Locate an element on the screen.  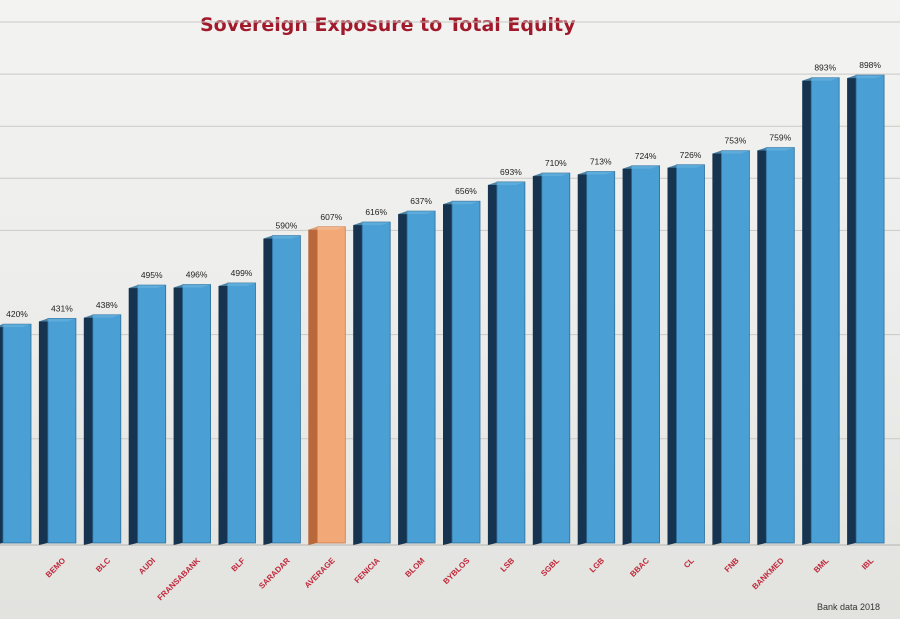
category-label: BEMO is located at coordinates (55, 567).